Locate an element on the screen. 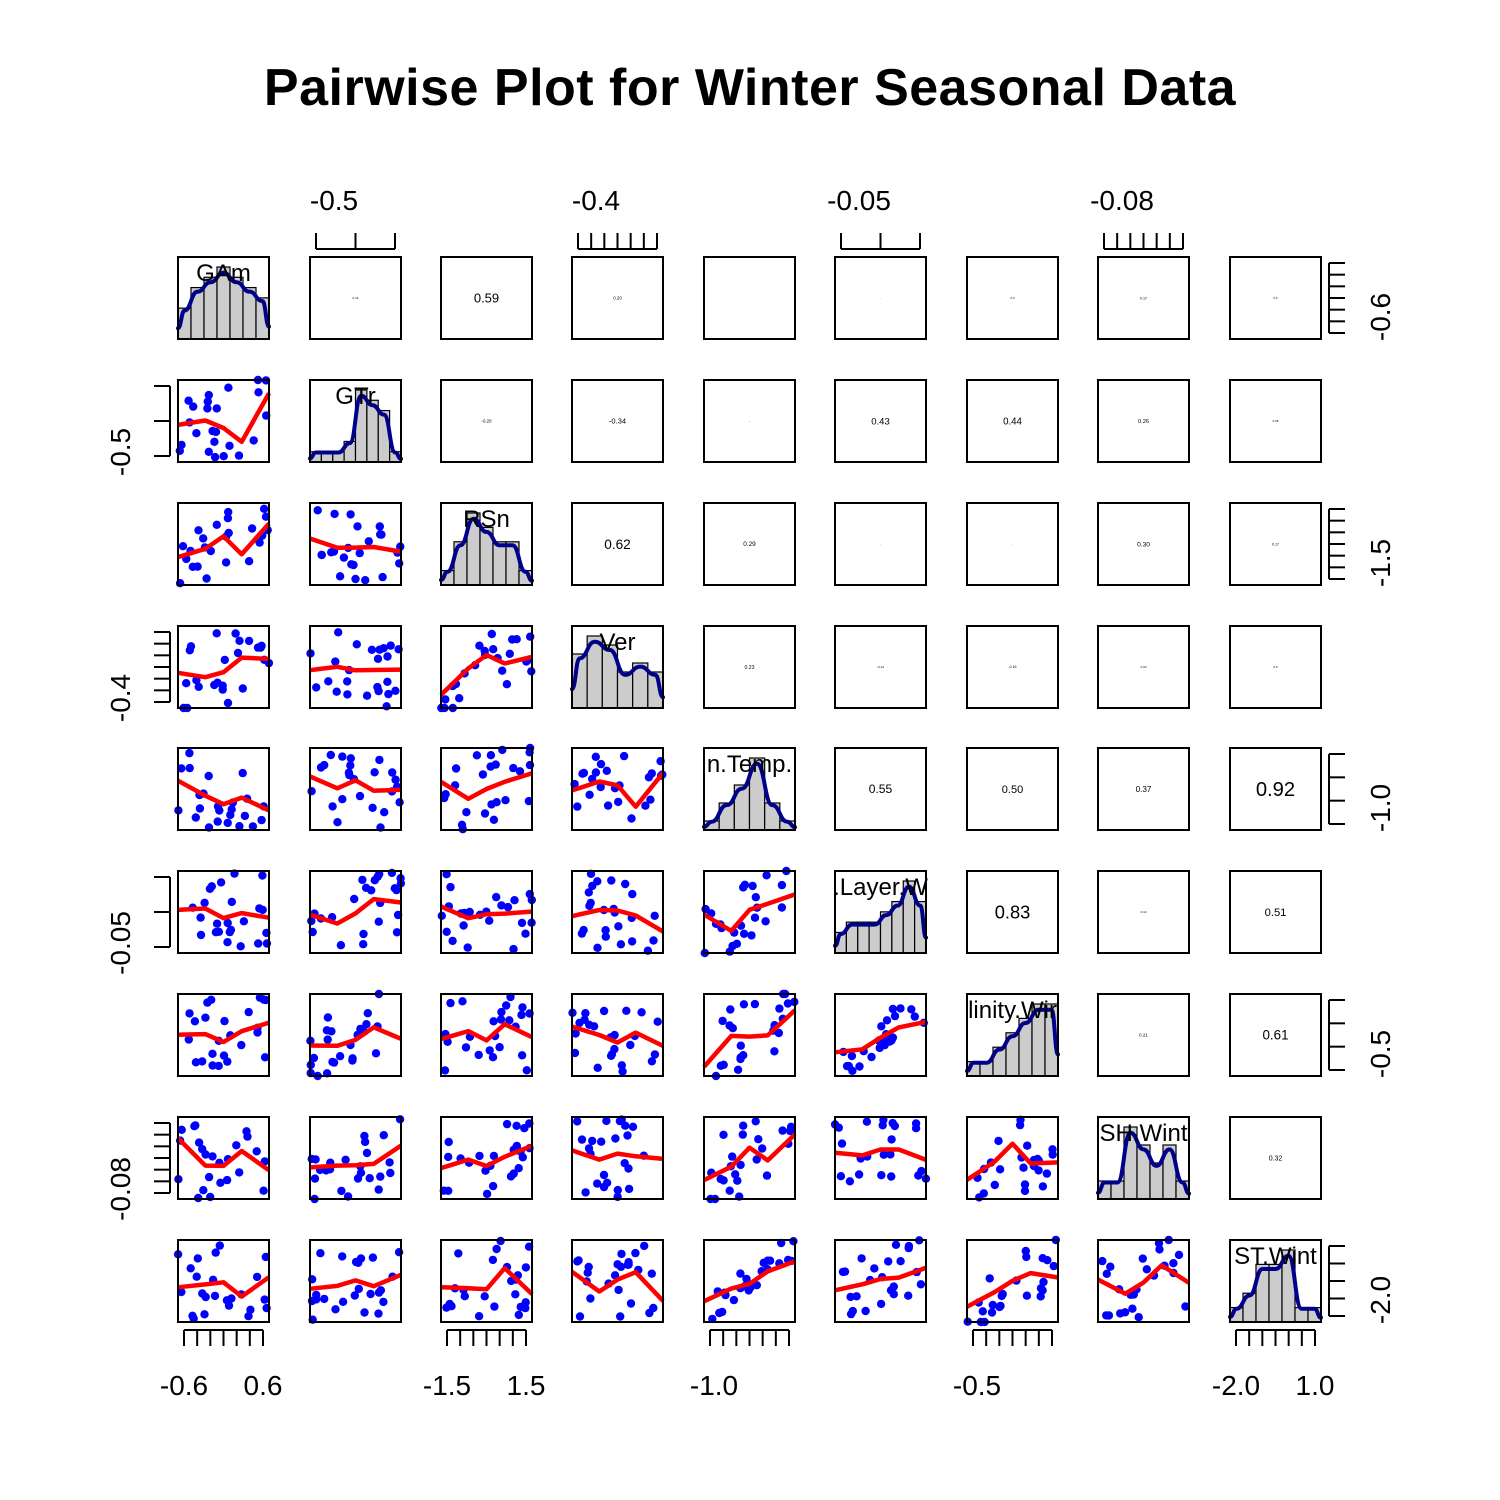 This screenshot has width=1500, height=1500. corr-panel-r1-c3: 0.59 is located at coordinates (486, 298).